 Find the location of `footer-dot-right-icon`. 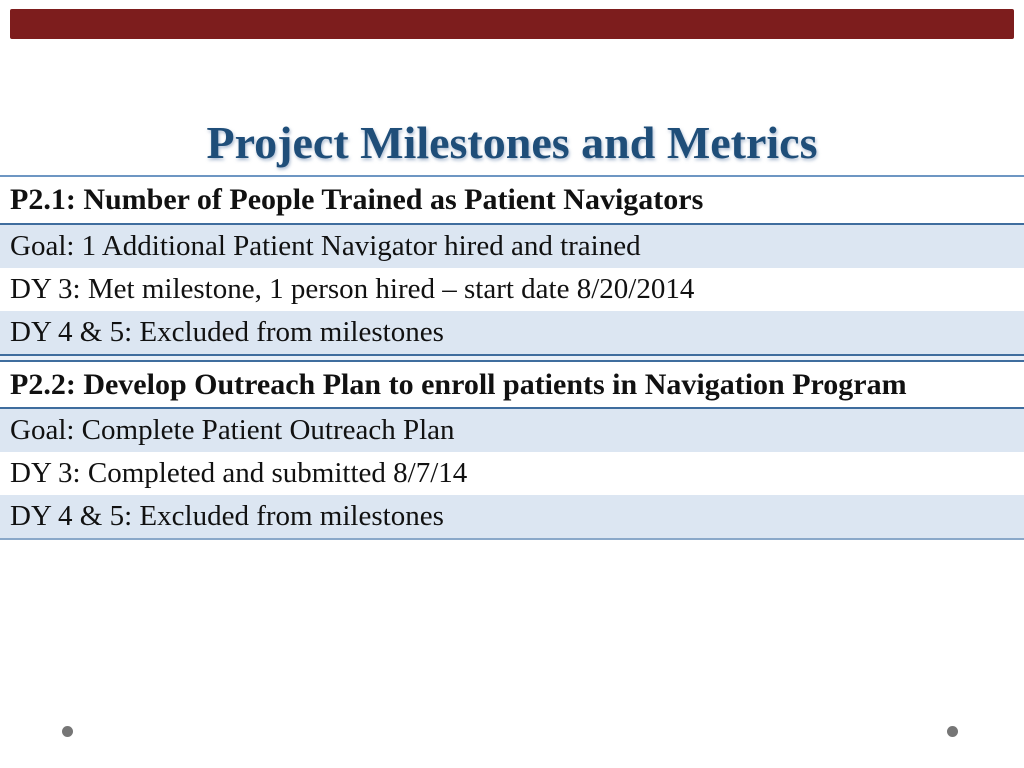

footer-dot-right-icon is located at coordinates (952, 731).